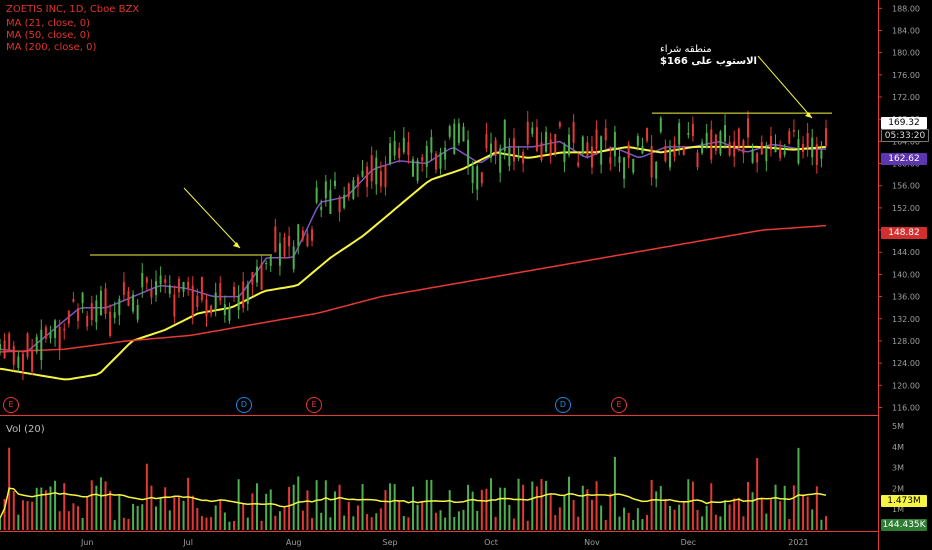 Image resolution: width=932 pixels, height=550 pixels. Describe the element at coordinates (688, 542) in the screenshot. I see `x-tick-label: Dec` at that location.